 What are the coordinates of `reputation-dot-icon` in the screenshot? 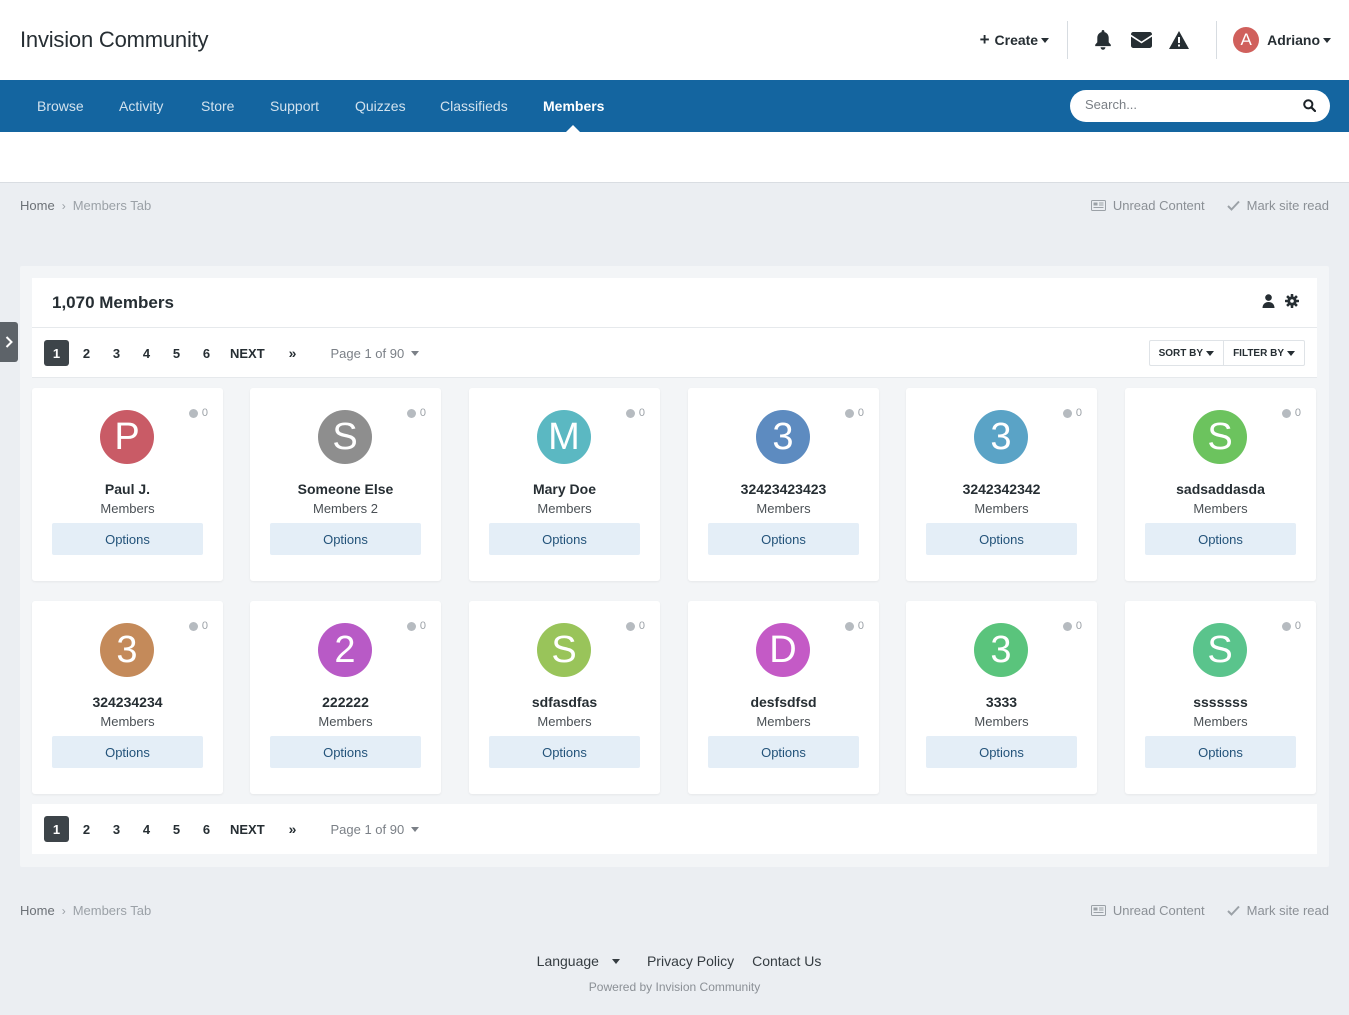 It's located at (1067, 626).